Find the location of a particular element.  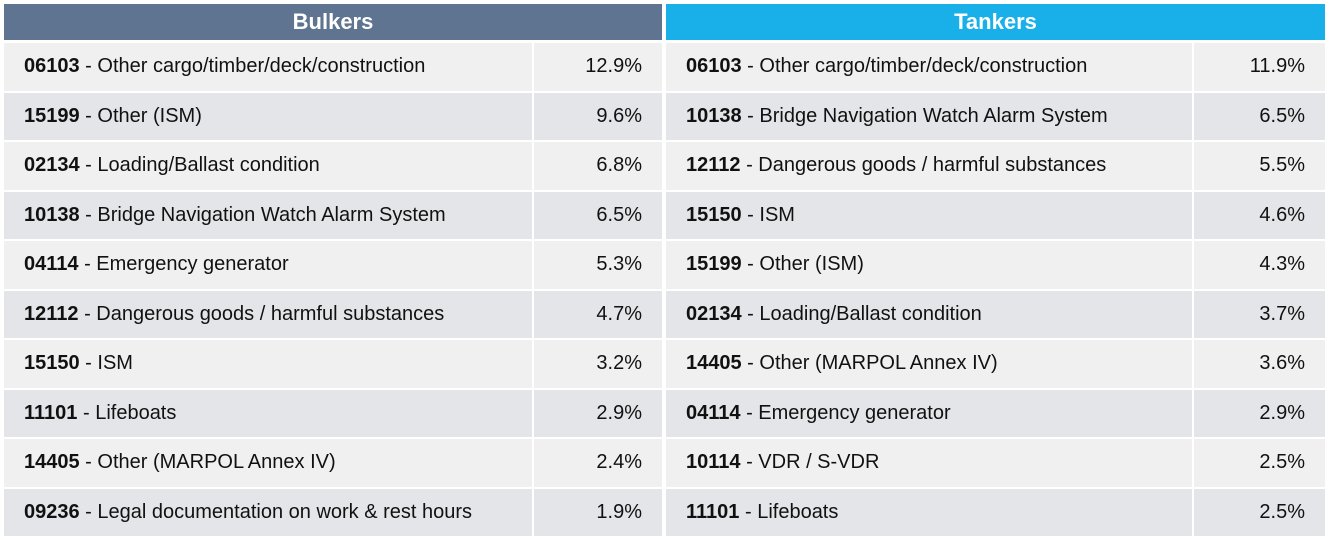

percentage-cell: 5.3% is located at coordinates (598, 265).